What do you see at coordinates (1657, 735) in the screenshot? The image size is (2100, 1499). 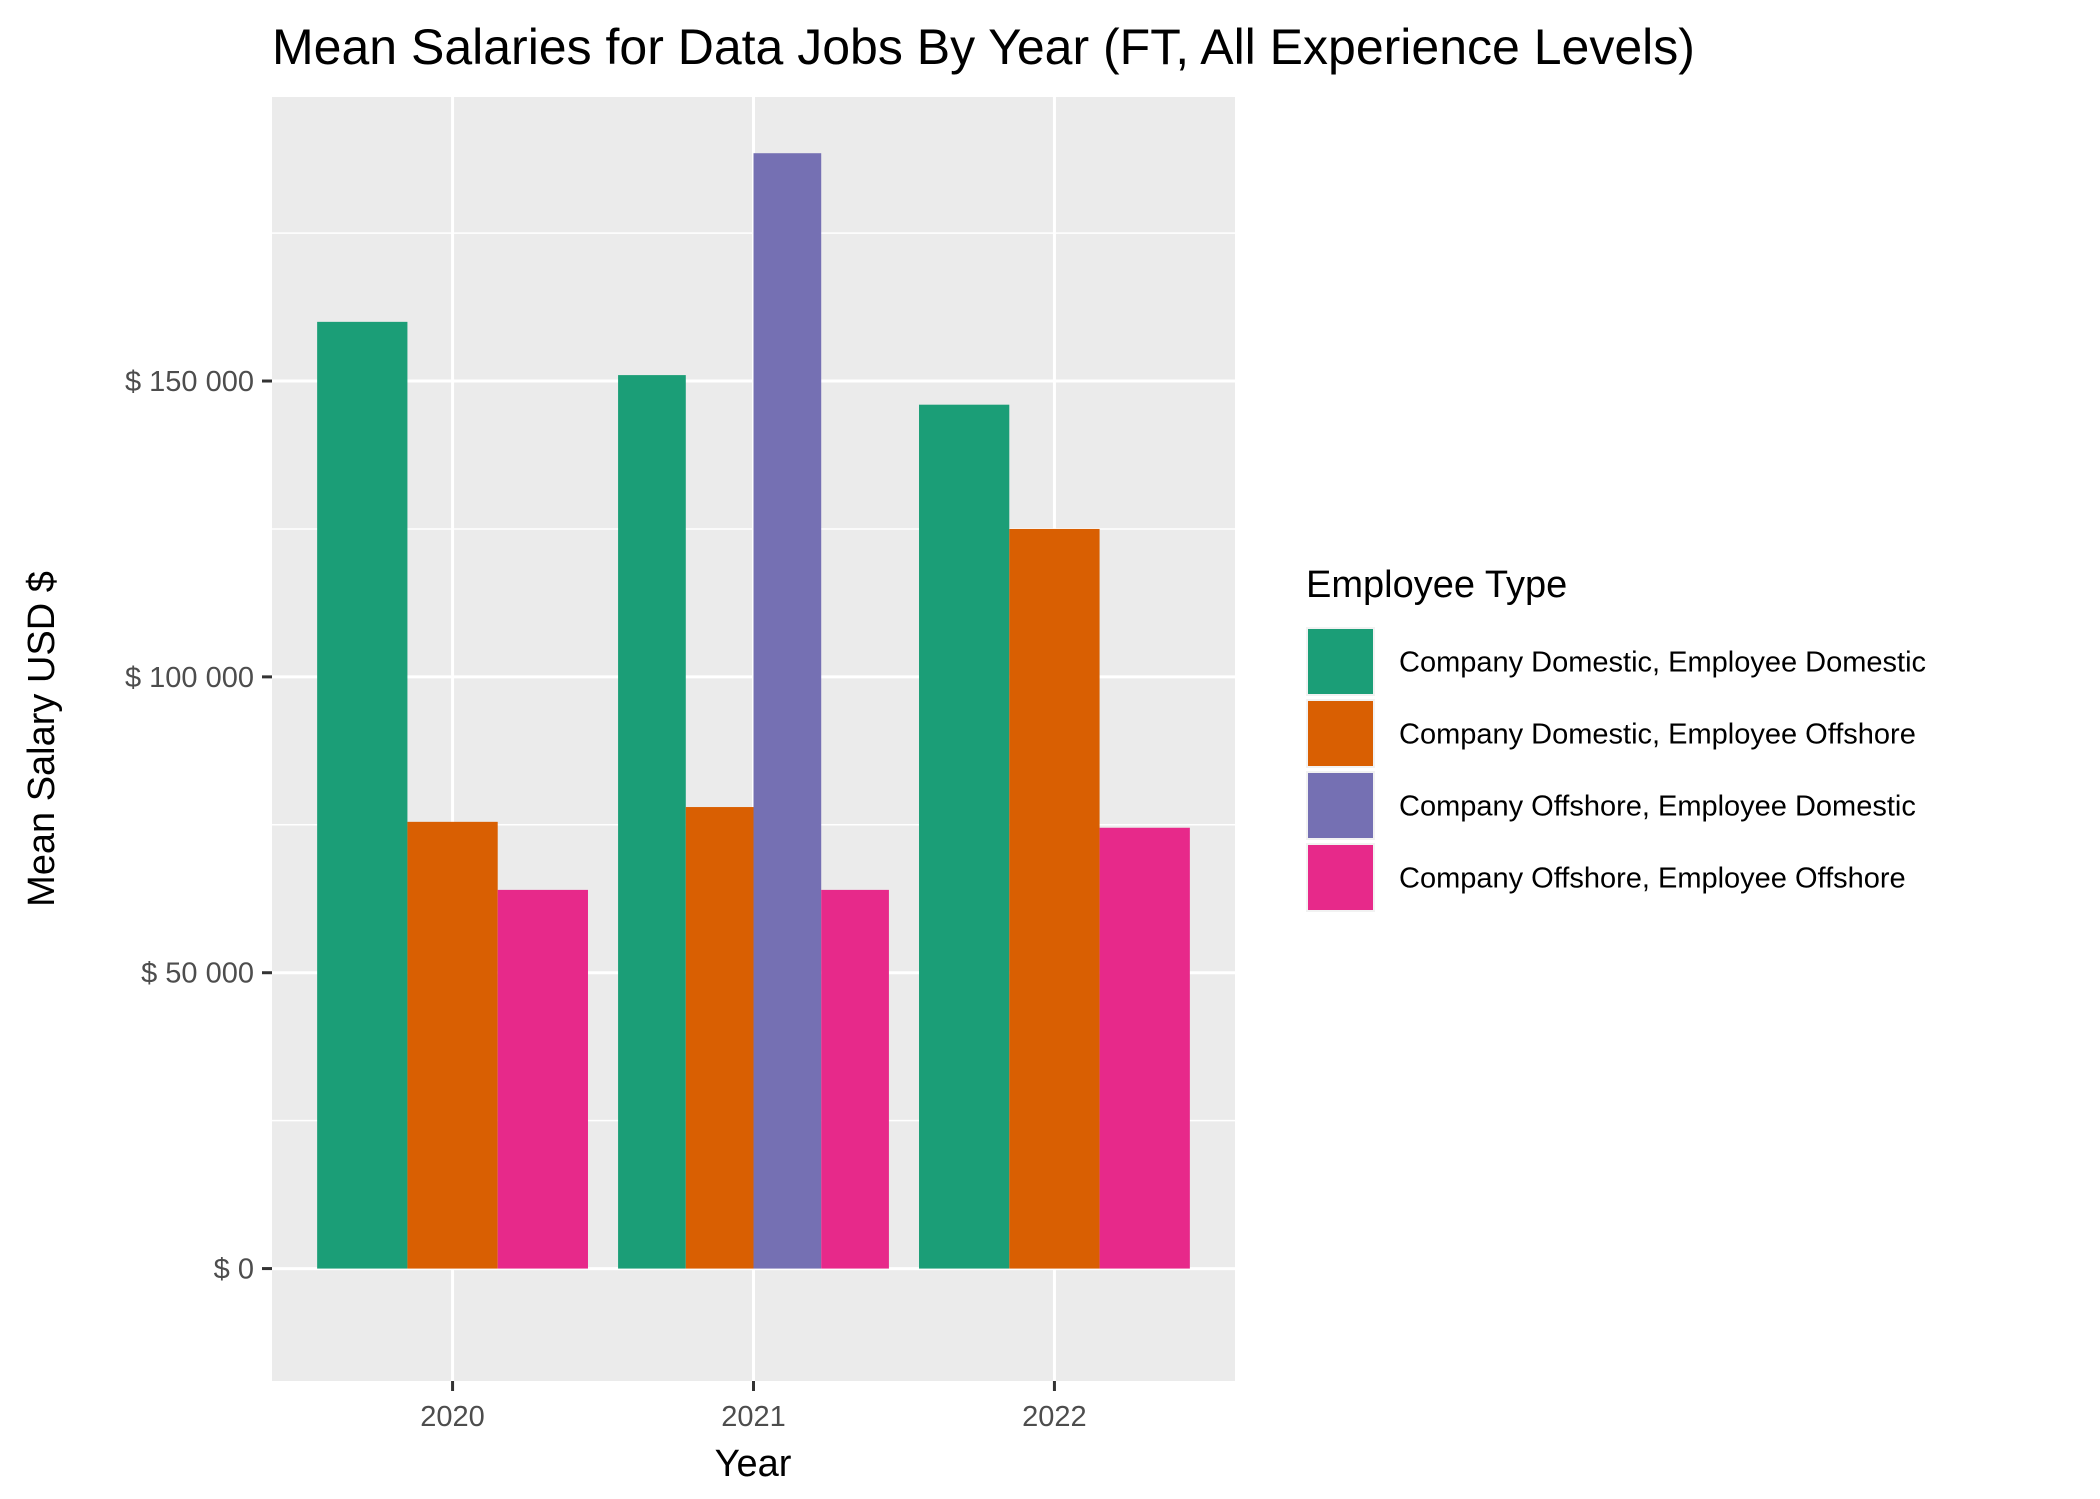 I see `legend-label: Company Domestic, Employee Offshore` at bounding box center [1657, 735].